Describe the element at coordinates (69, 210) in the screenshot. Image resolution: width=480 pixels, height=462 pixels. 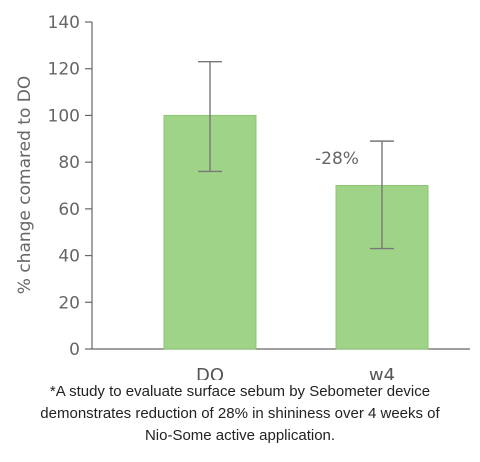
I see `y-tick-label: 60` at that location.